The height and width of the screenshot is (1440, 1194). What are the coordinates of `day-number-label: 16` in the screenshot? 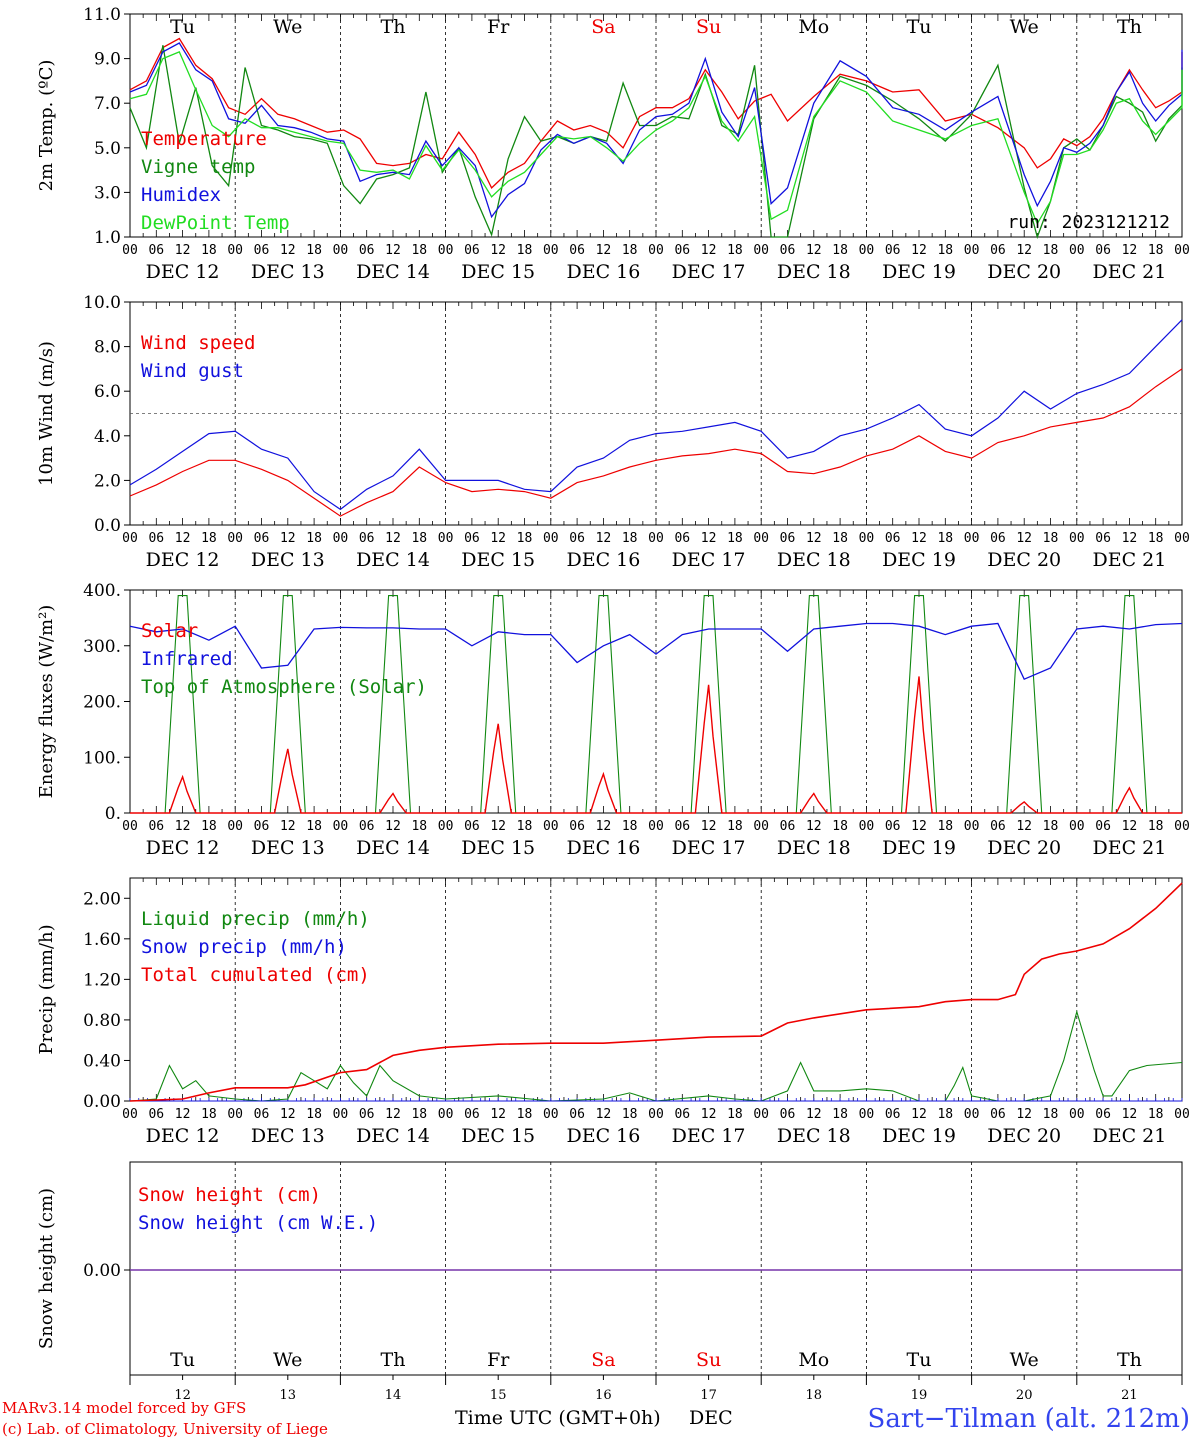 It's located at (603, 1395).